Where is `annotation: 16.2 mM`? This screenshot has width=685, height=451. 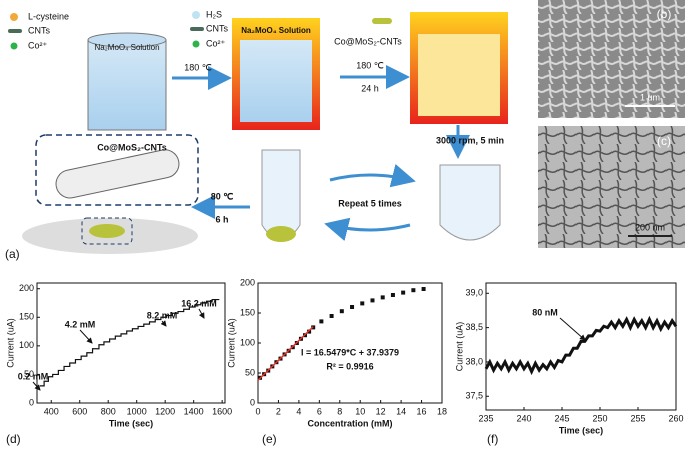
annotation: 16.2 mM is located at coordinates (199, 303).